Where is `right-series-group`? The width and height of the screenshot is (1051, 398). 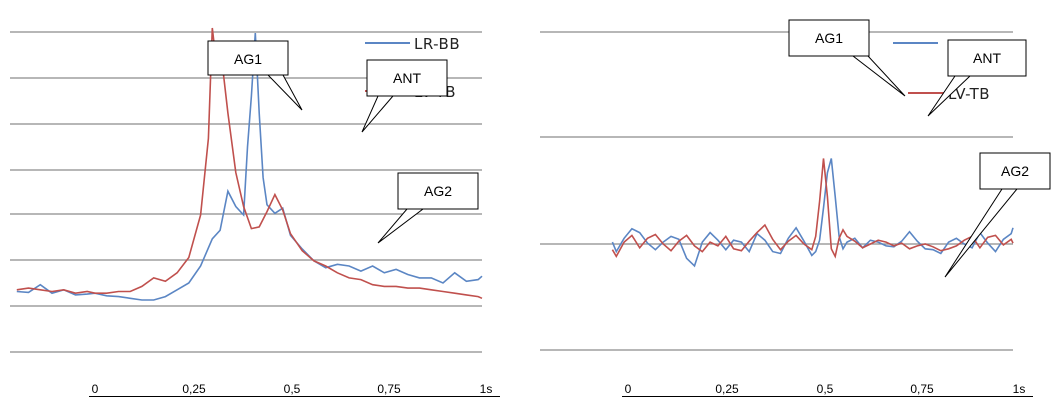 right-series-group is located at coordinates (812, 213).